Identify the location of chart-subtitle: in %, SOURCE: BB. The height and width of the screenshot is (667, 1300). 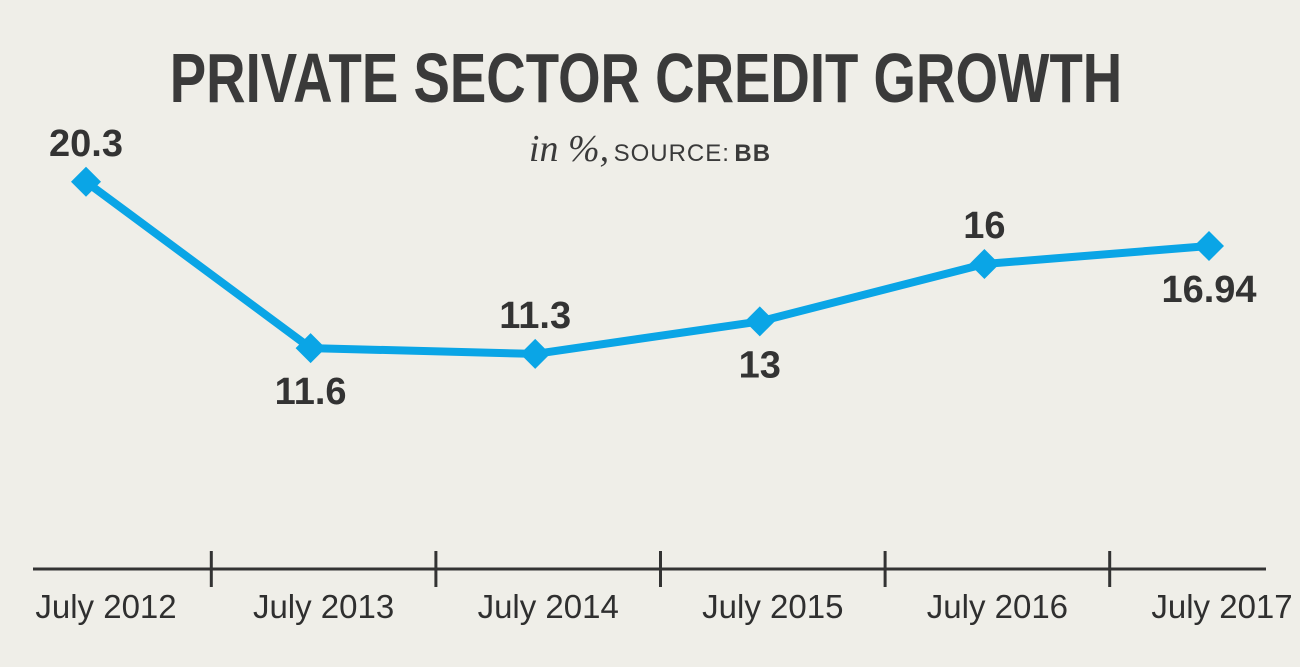
(650, 153).